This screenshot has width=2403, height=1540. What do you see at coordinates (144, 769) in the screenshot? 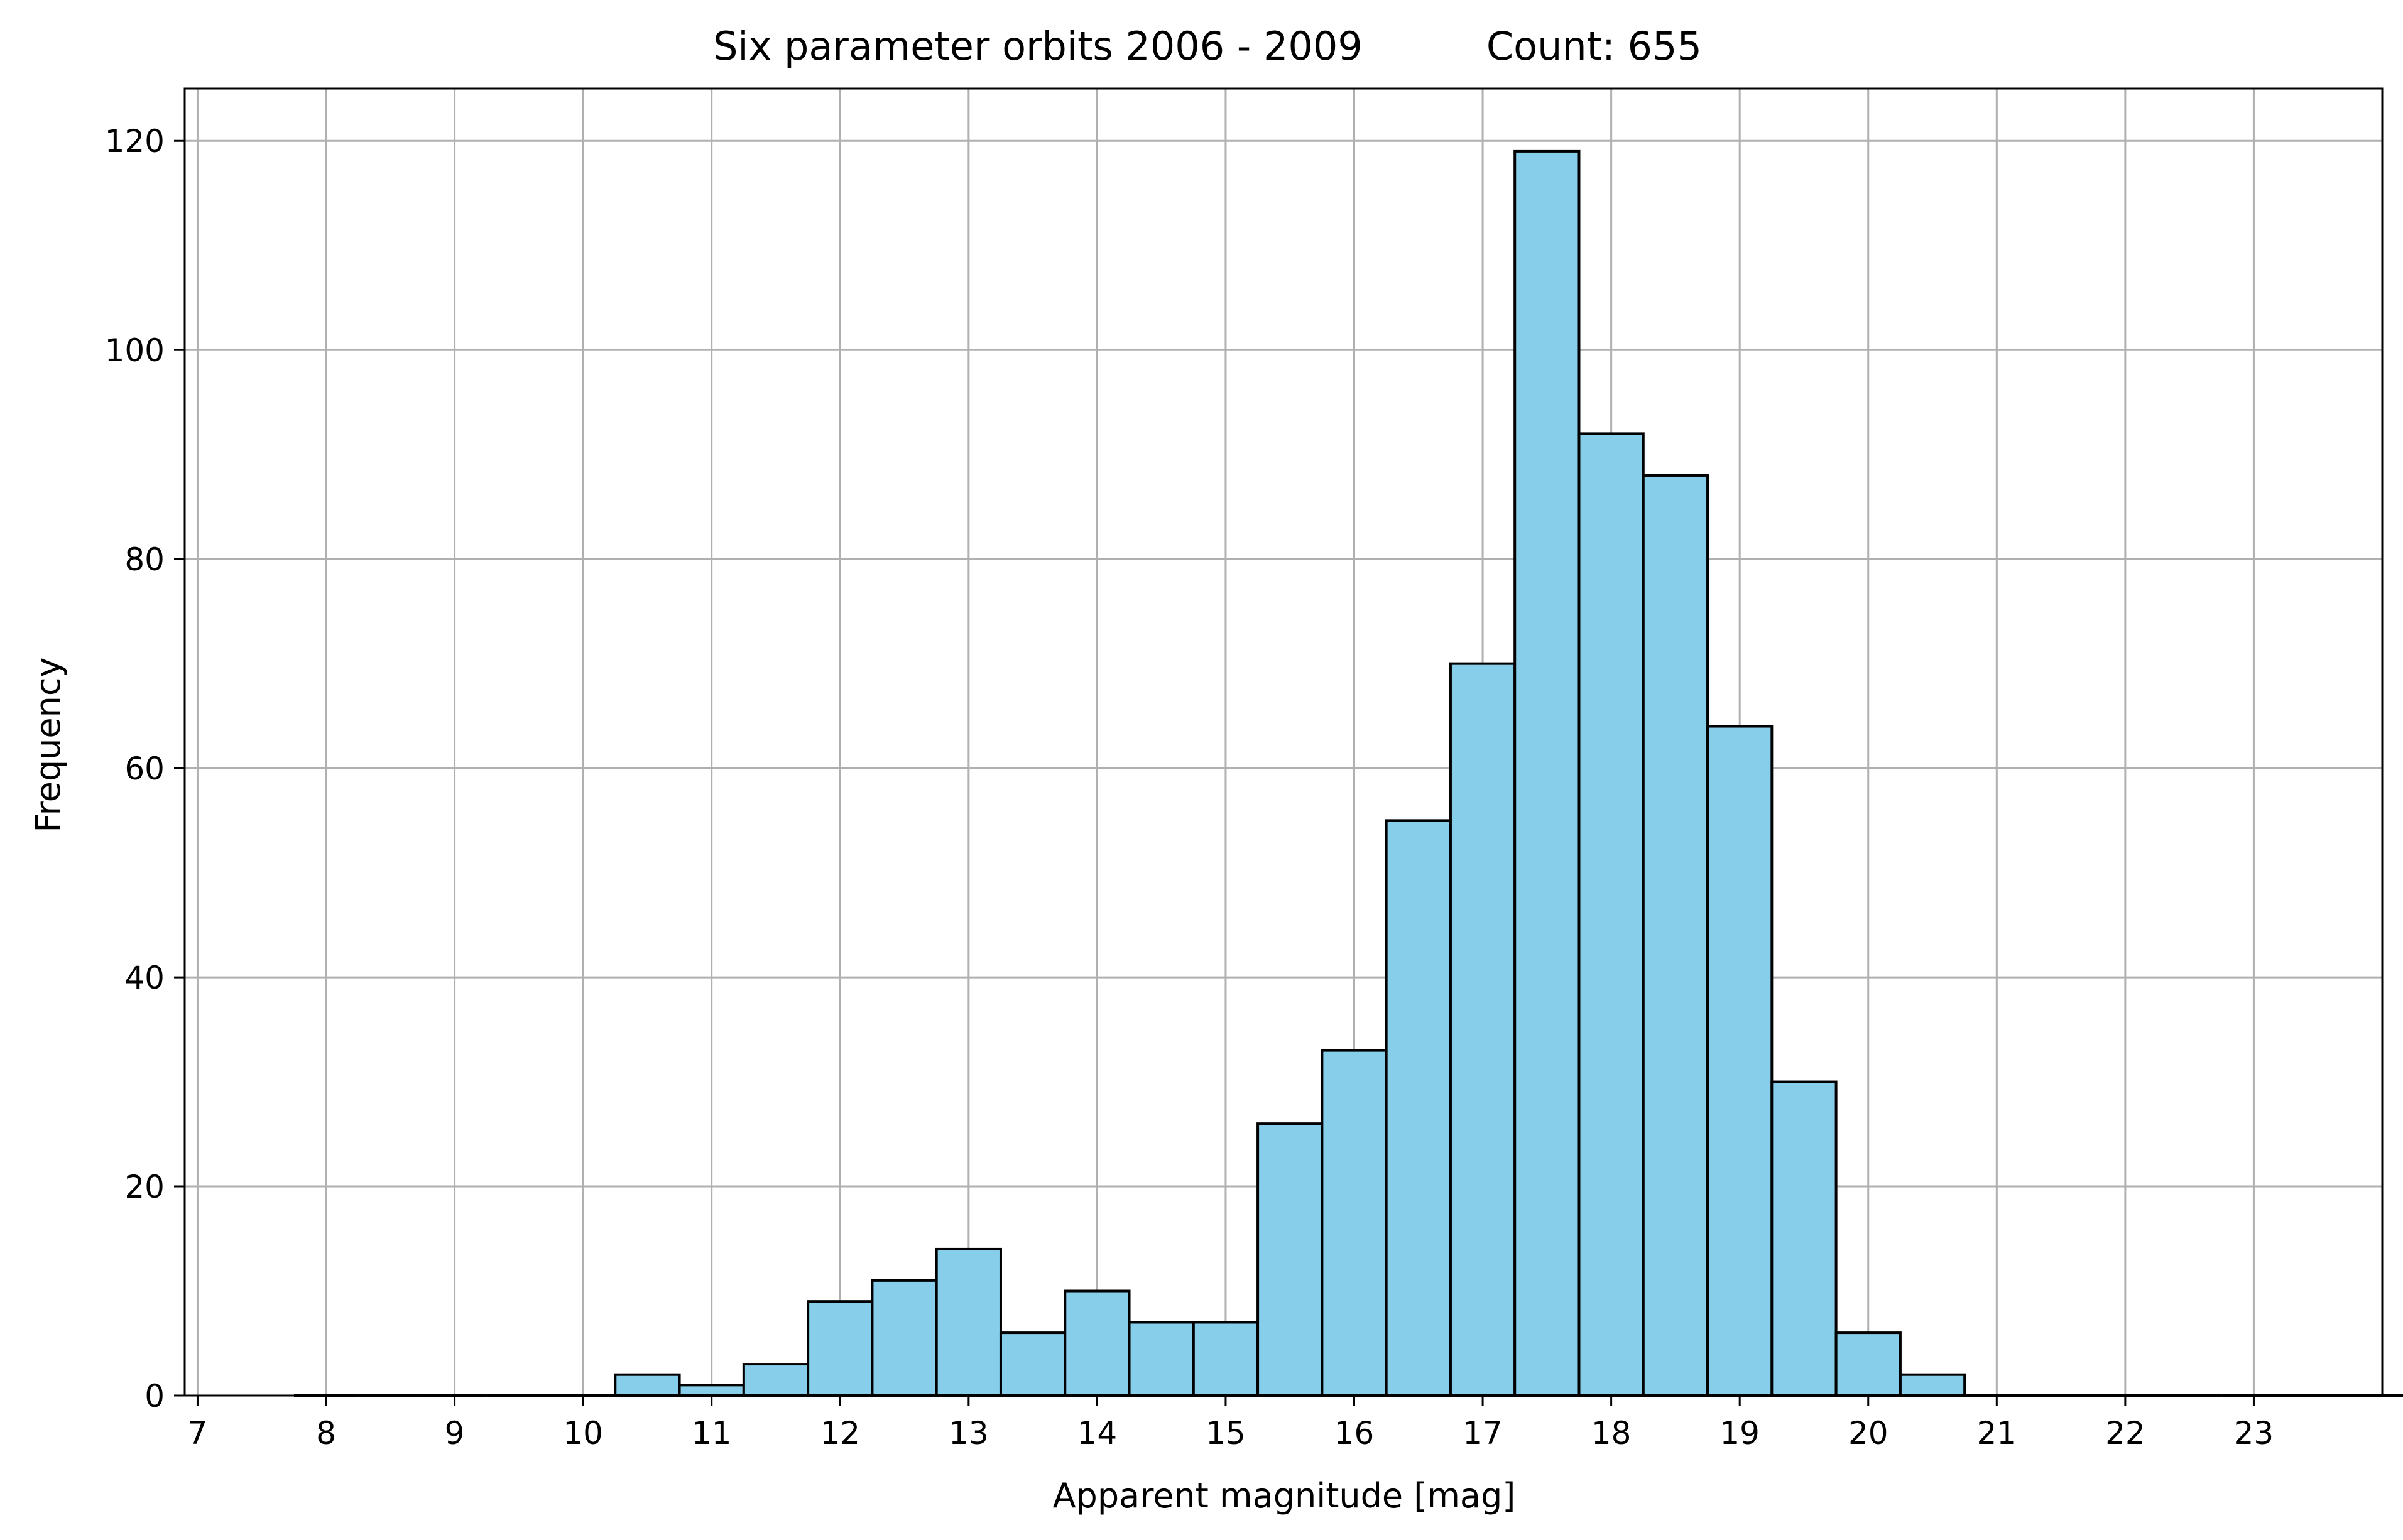
I see `y-tick-label: 60` at bounding box center [144, 769].